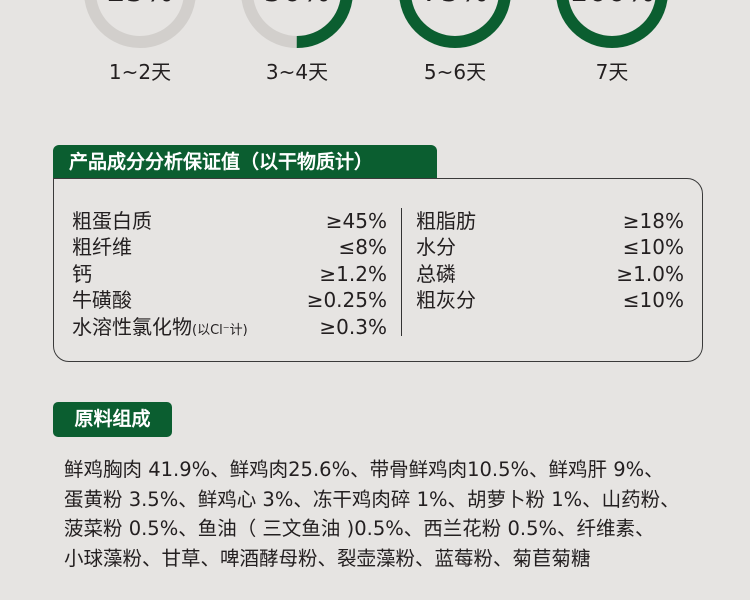 The image size is (750, 600). Describe the element at coordinates (356, 221) in the screenshot. I see `nutrient-value: ≥45%` at that location.